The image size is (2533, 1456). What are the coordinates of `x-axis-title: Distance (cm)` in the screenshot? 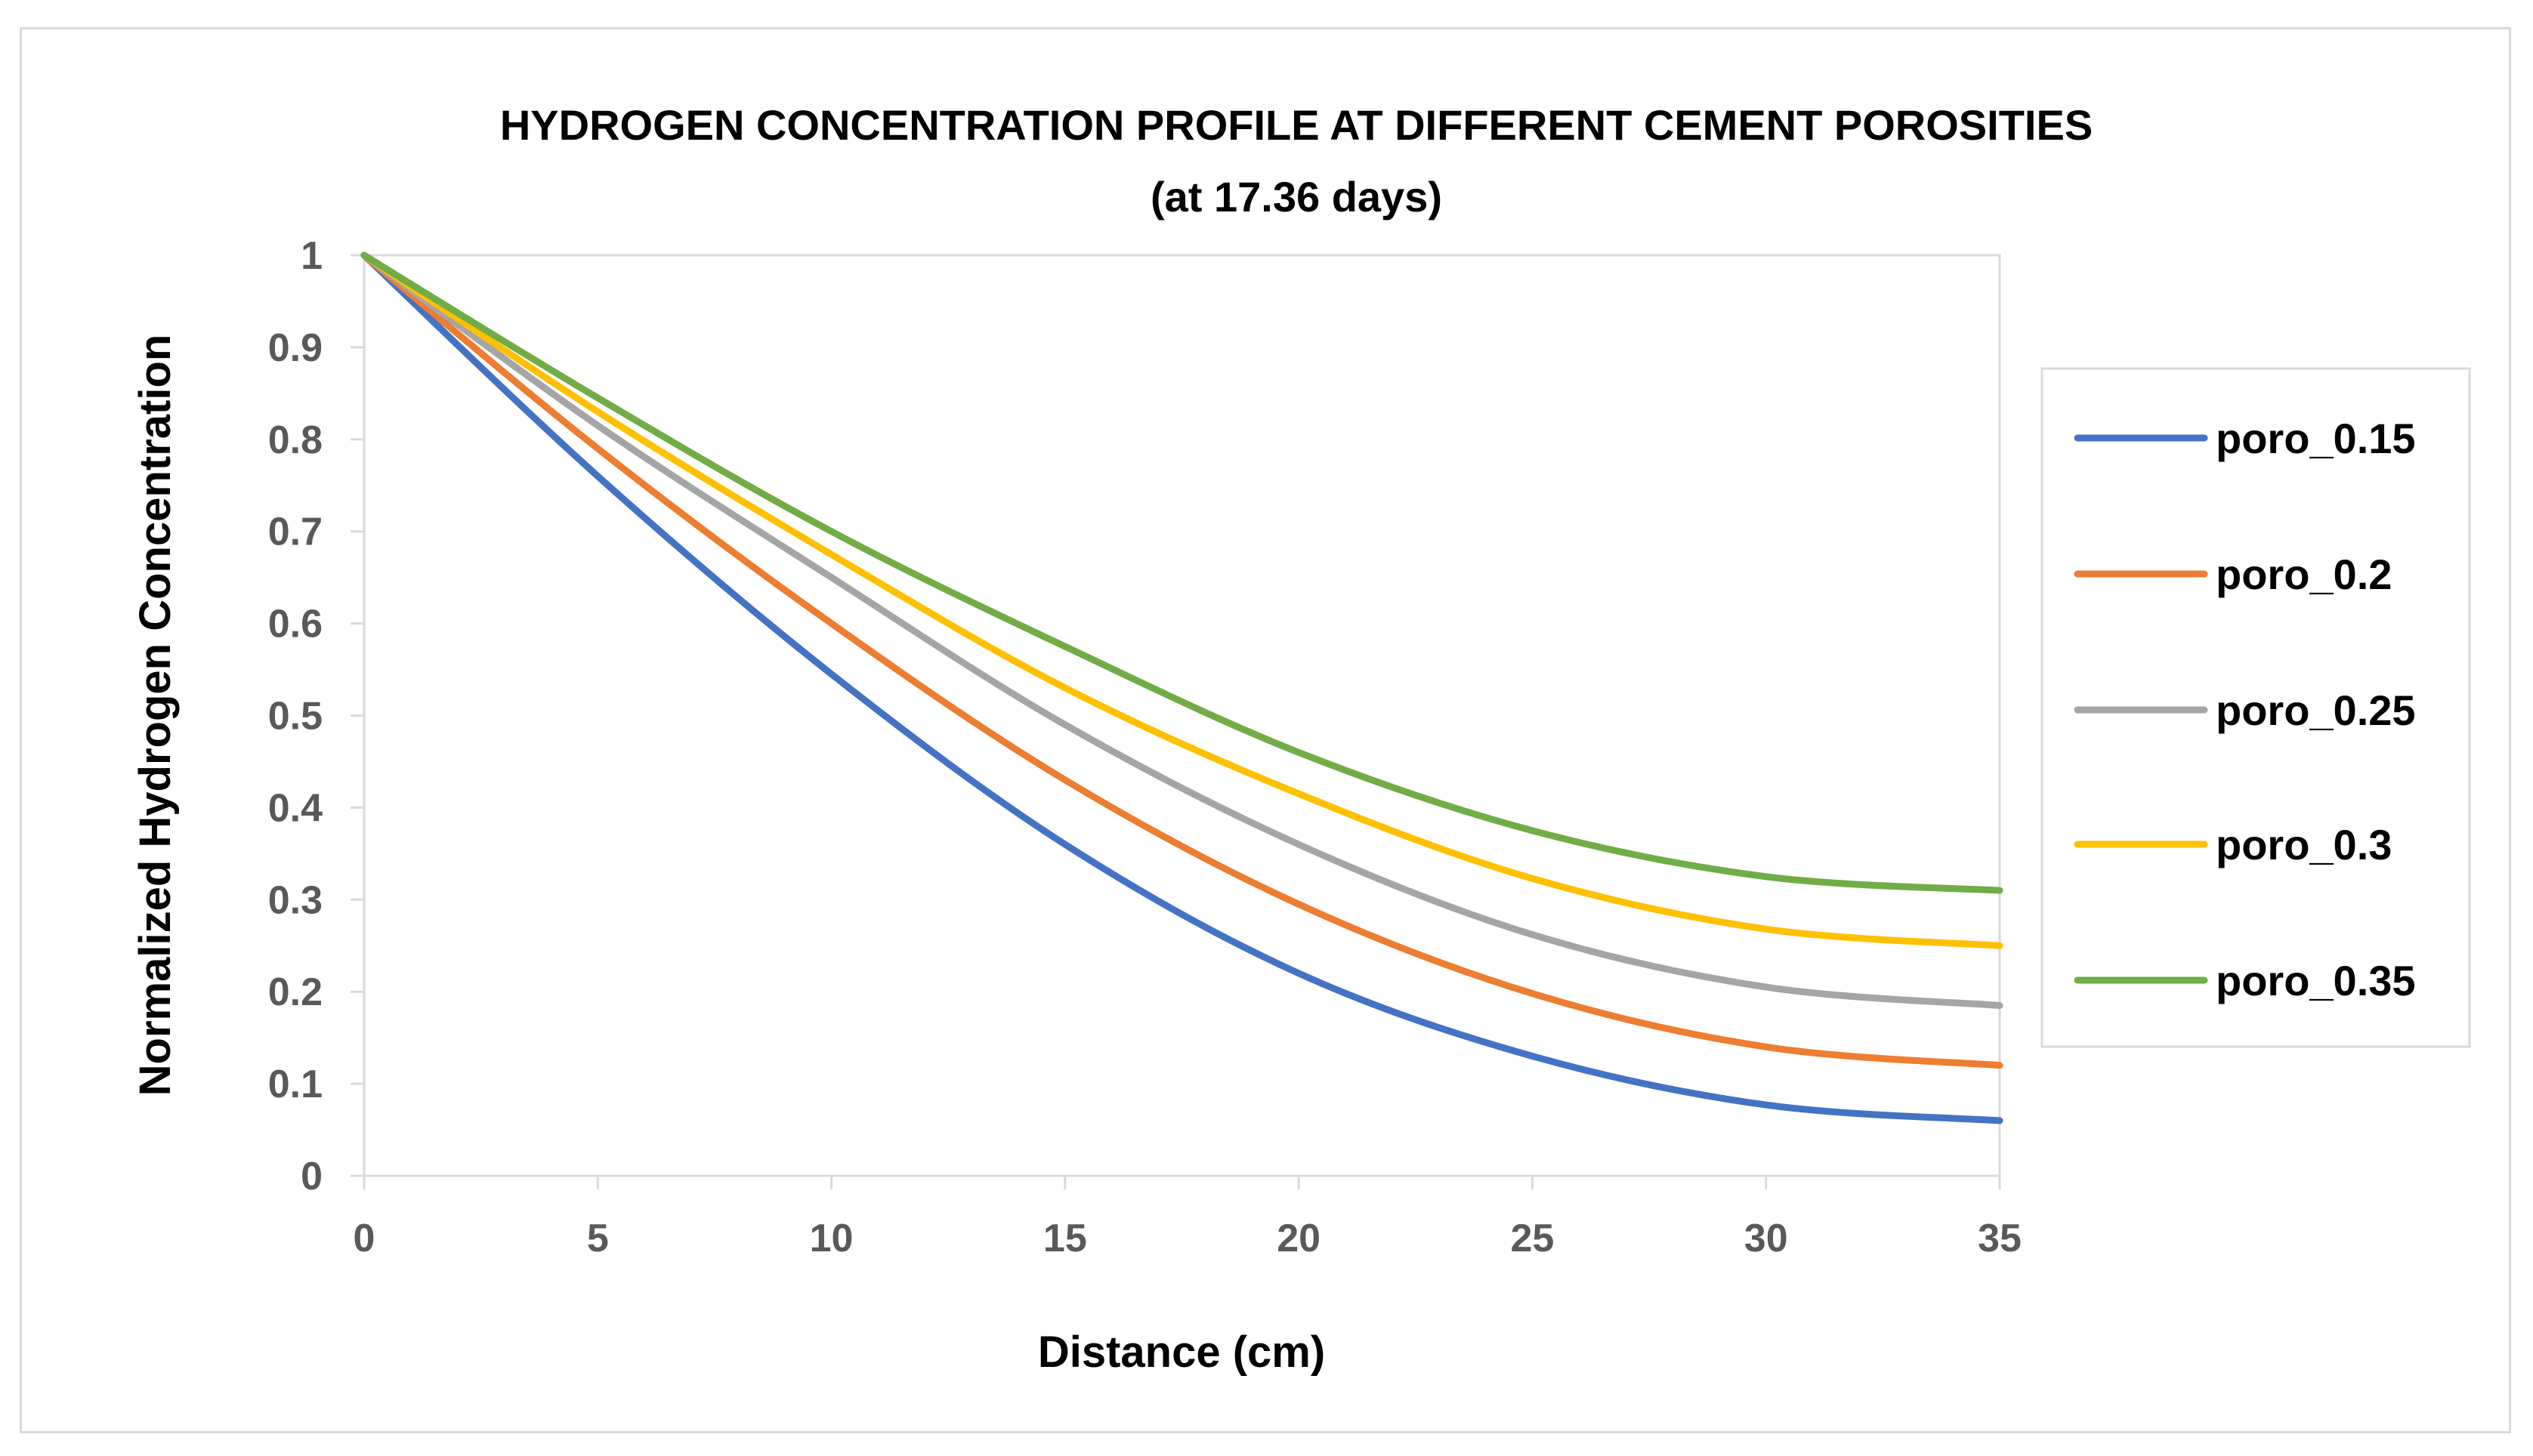 It's located at (1181, 1352).